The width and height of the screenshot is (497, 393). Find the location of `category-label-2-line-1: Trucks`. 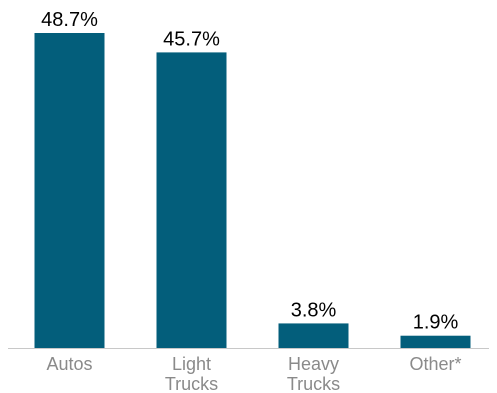

category-label-2-line-1: Trucks is located at coordinates (313, 383).